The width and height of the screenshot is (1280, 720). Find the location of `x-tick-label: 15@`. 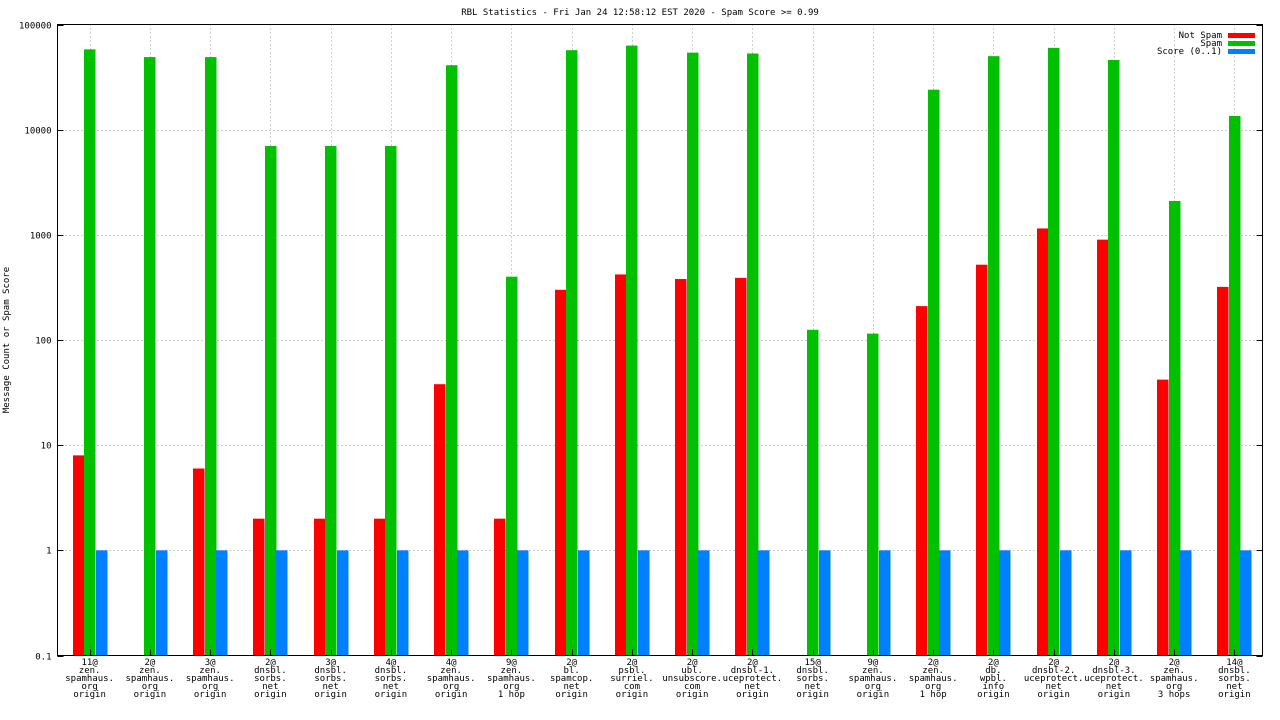

x-tick-label: 15@ is located at coordinates (812, 663).